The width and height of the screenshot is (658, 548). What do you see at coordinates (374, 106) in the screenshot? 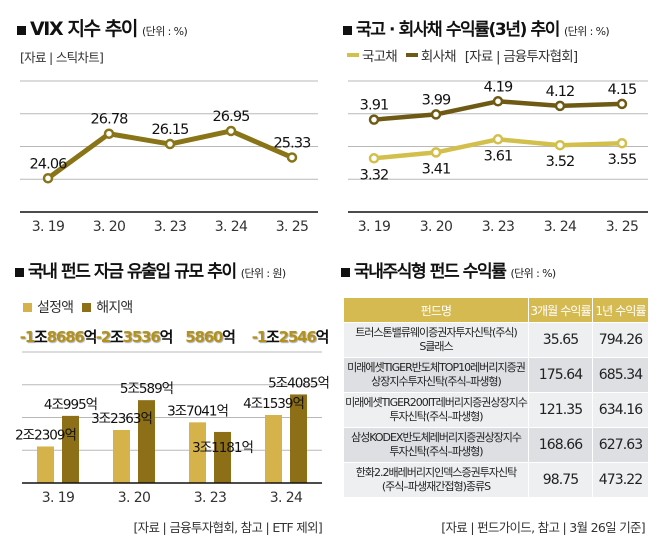
I see `corp-bond-data-label: 3.91` at bounding box center [374, 106].